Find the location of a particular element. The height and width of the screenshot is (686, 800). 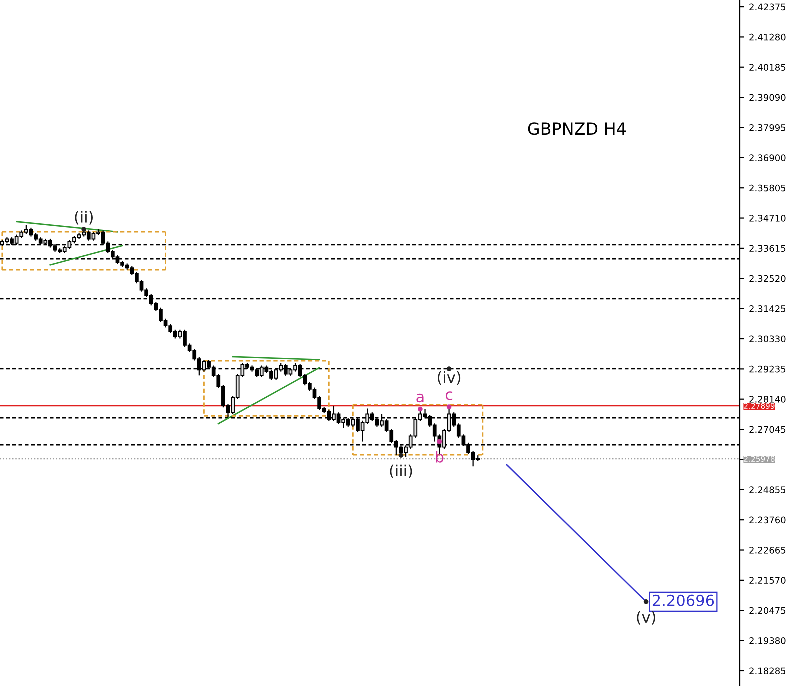

y-tick-label: 2.27045 is located at coordinates (768, 430).